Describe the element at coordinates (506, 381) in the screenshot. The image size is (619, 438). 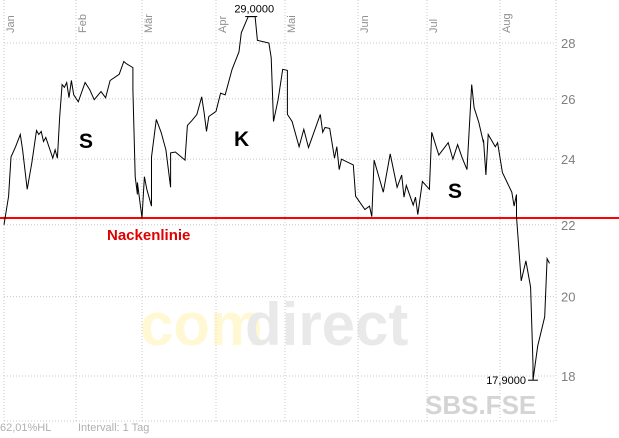
I see `min-label: 17,9000` at that location.